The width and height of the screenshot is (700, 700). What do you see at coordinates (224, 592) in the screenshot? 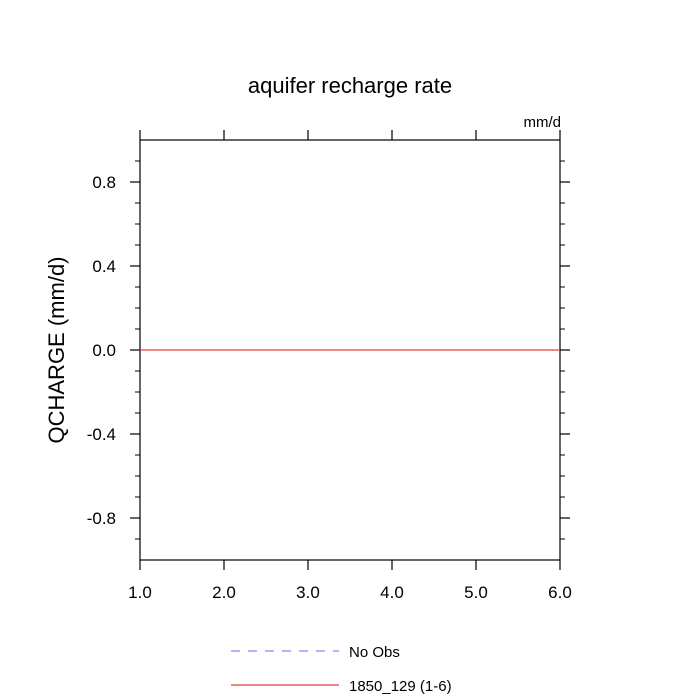
I see `x-tick-label: 2.0` at bounding box center [224, 592].